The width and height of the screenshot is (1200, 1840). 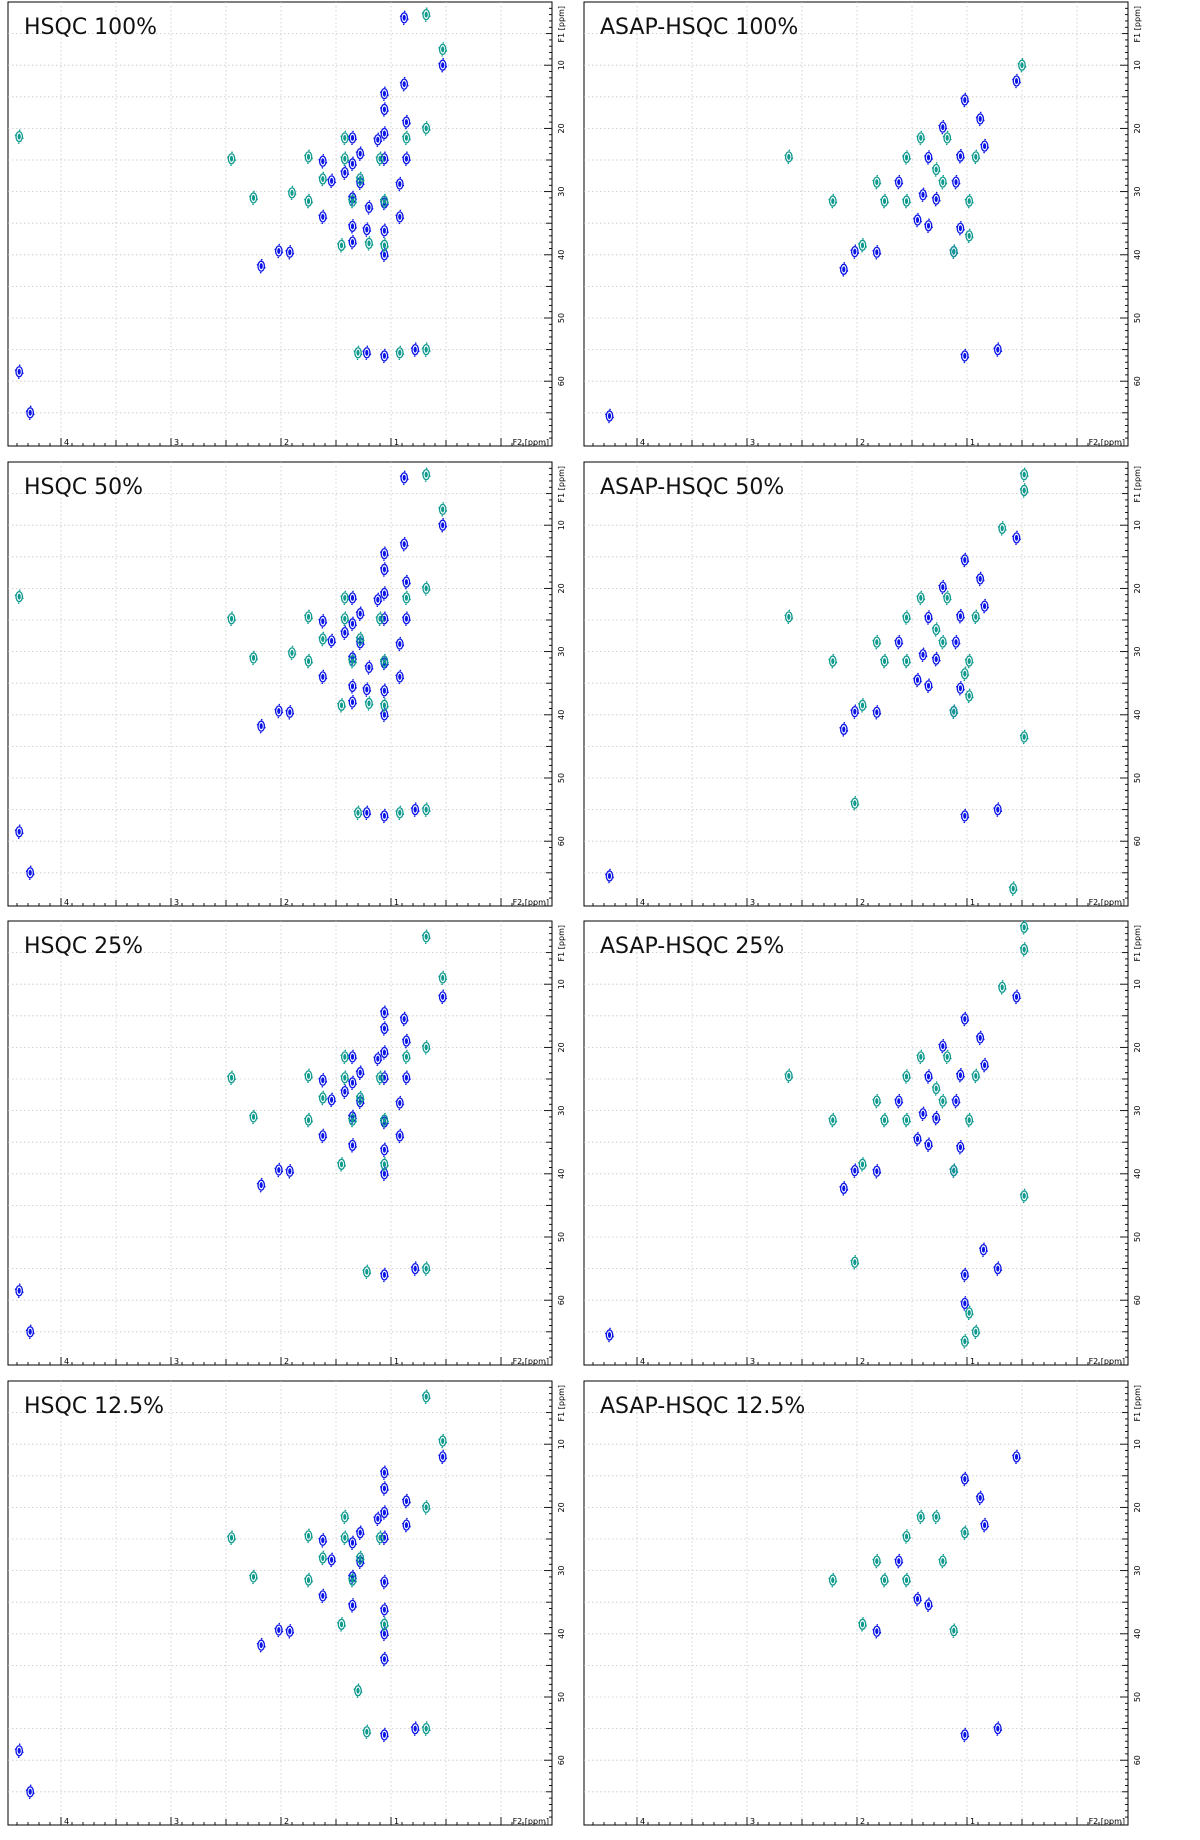 I want to click on y-tick-label: 40, so click(x=561, y=715).